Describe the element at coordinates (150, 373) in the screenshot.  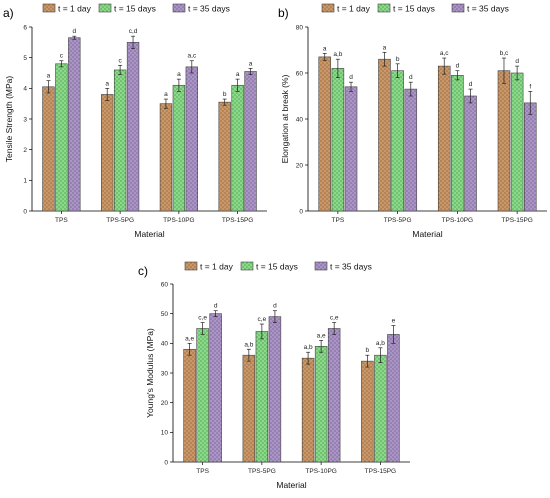
I see `y-axis-label: Young's Modulus (MPa)` at that location.